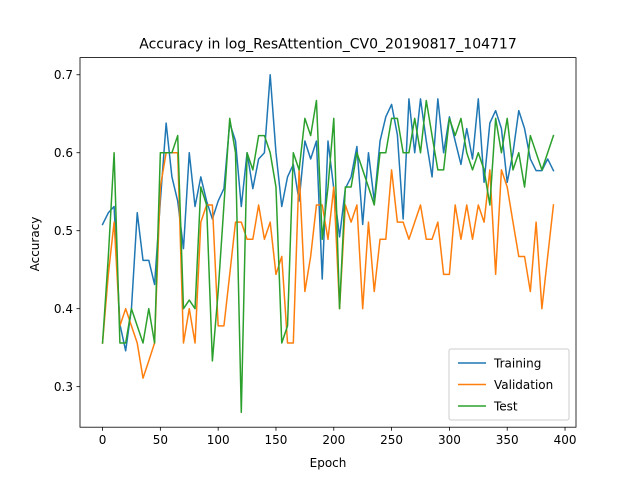  Describe the element at coordinates (565, 440) in the screenshot. I see `x-tick-label: 400` at that location.